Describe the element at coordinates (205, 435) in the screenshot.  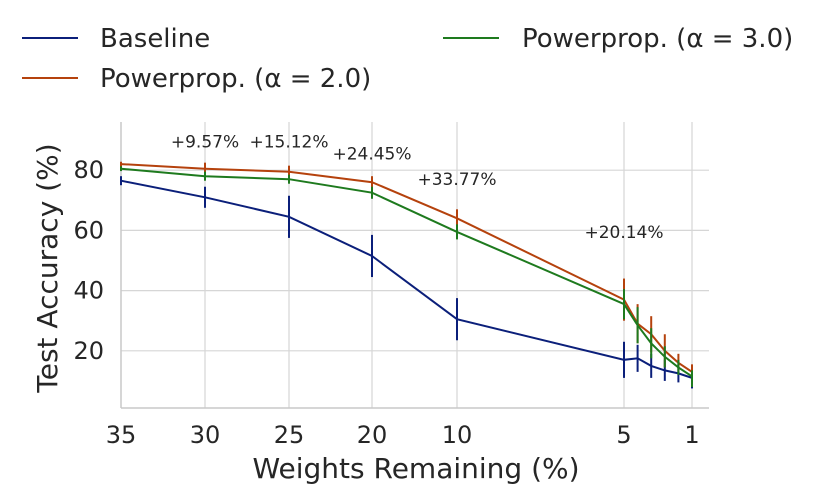
I see `x-tick-label: 30` at that location.